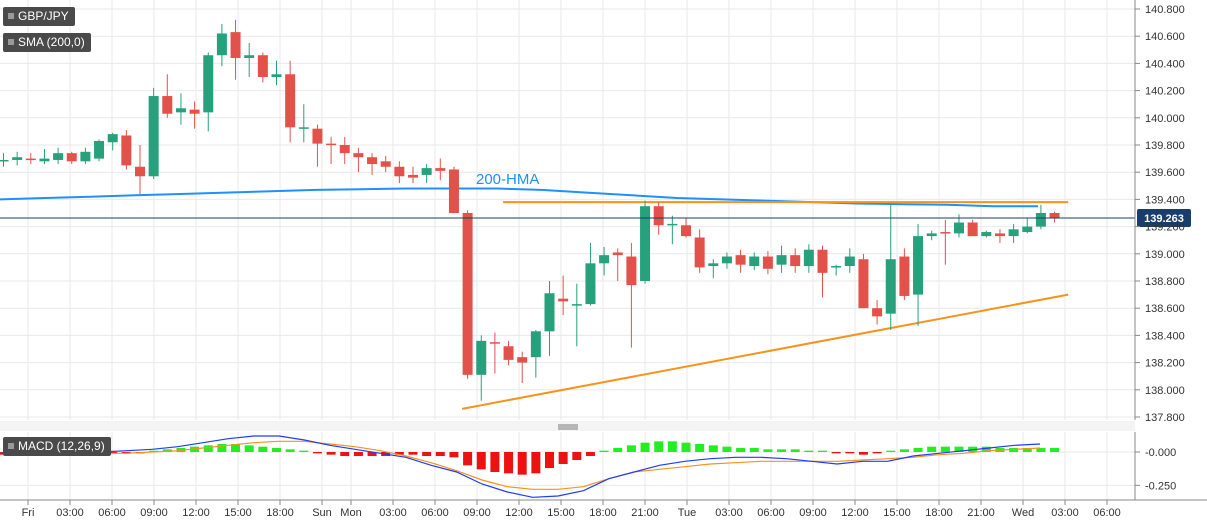  Describe the element at coordinates (1165, 228) in the screenshot. I see `price-tick-label: 139.200` at that location.